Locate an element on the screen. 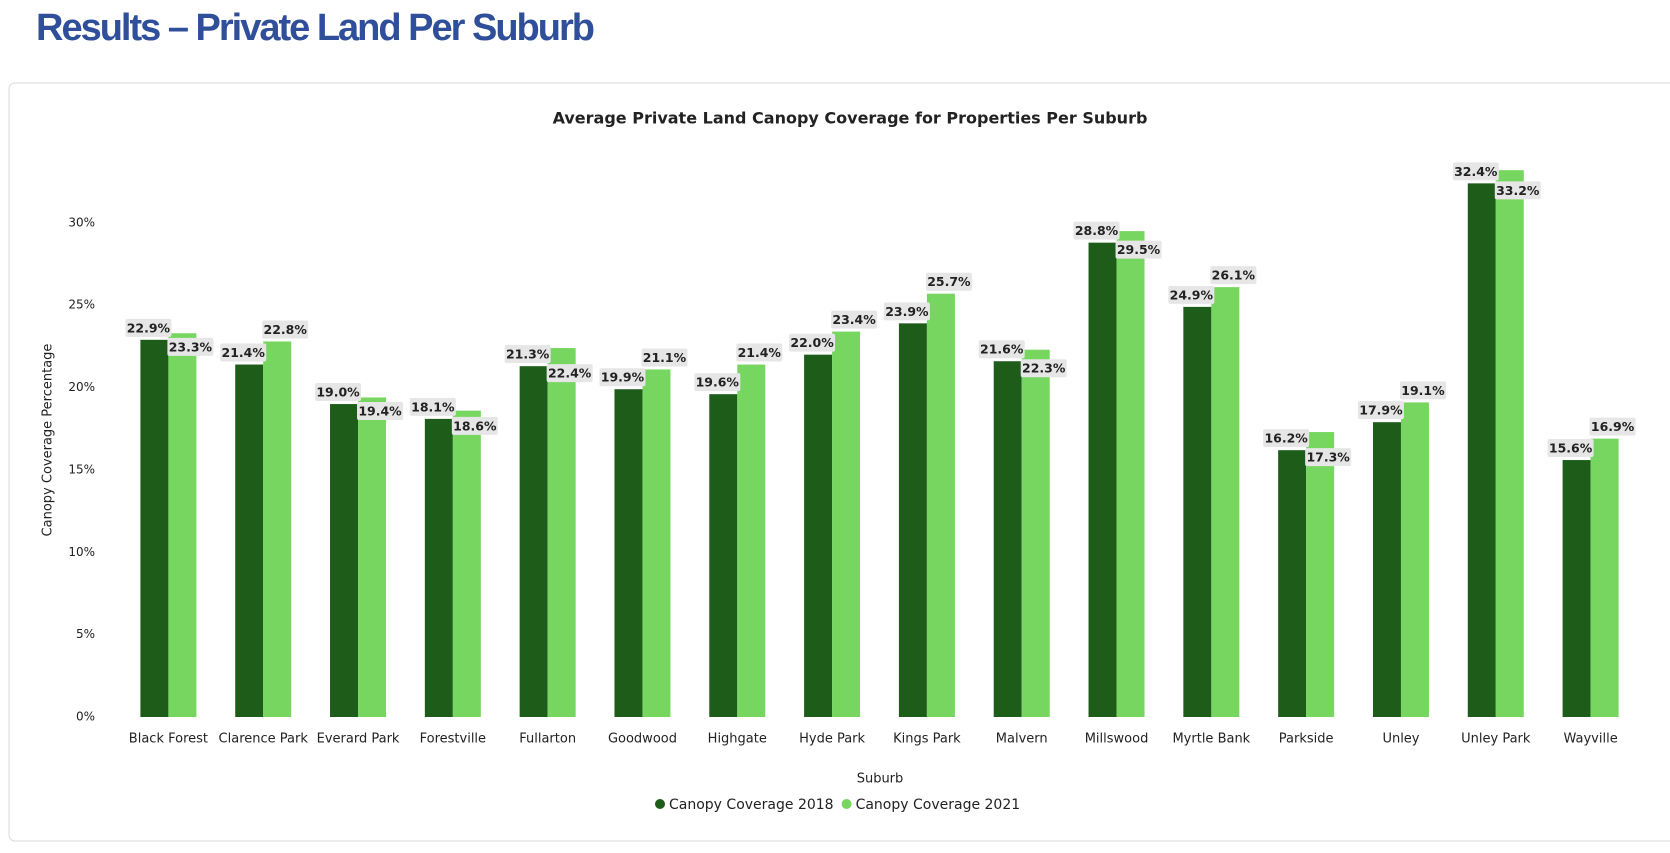 This screenshot has width=1670, height=853. data-label: 22.4% is located at coordinates (570, 373).